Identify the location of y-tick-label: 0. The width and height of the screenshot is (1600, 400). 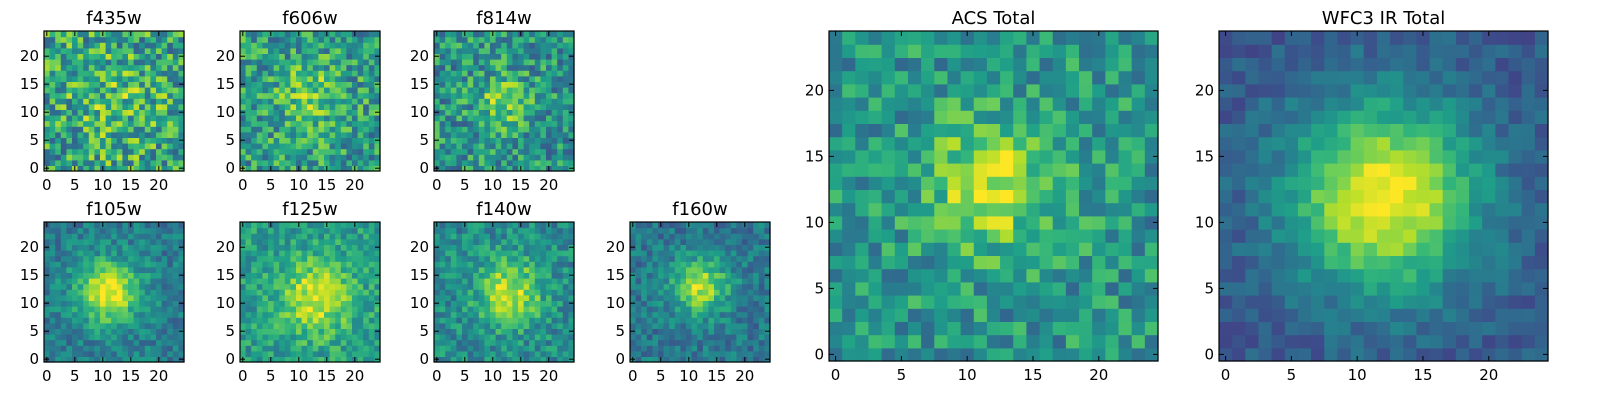
(34, 168).